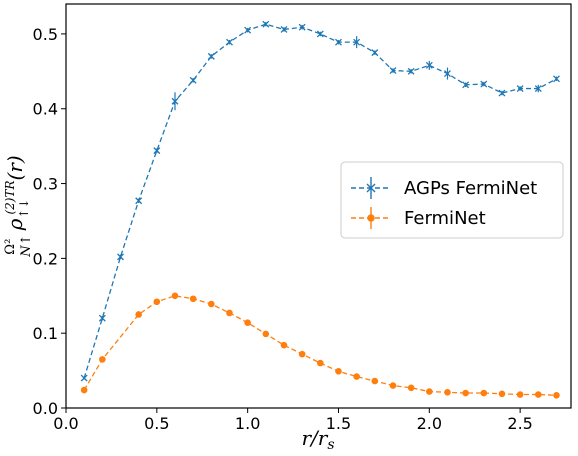  What do you see at coordinates (371, 188) in the screenshot?
I see `legend-marker-agps` at bounding box center [371, 188].